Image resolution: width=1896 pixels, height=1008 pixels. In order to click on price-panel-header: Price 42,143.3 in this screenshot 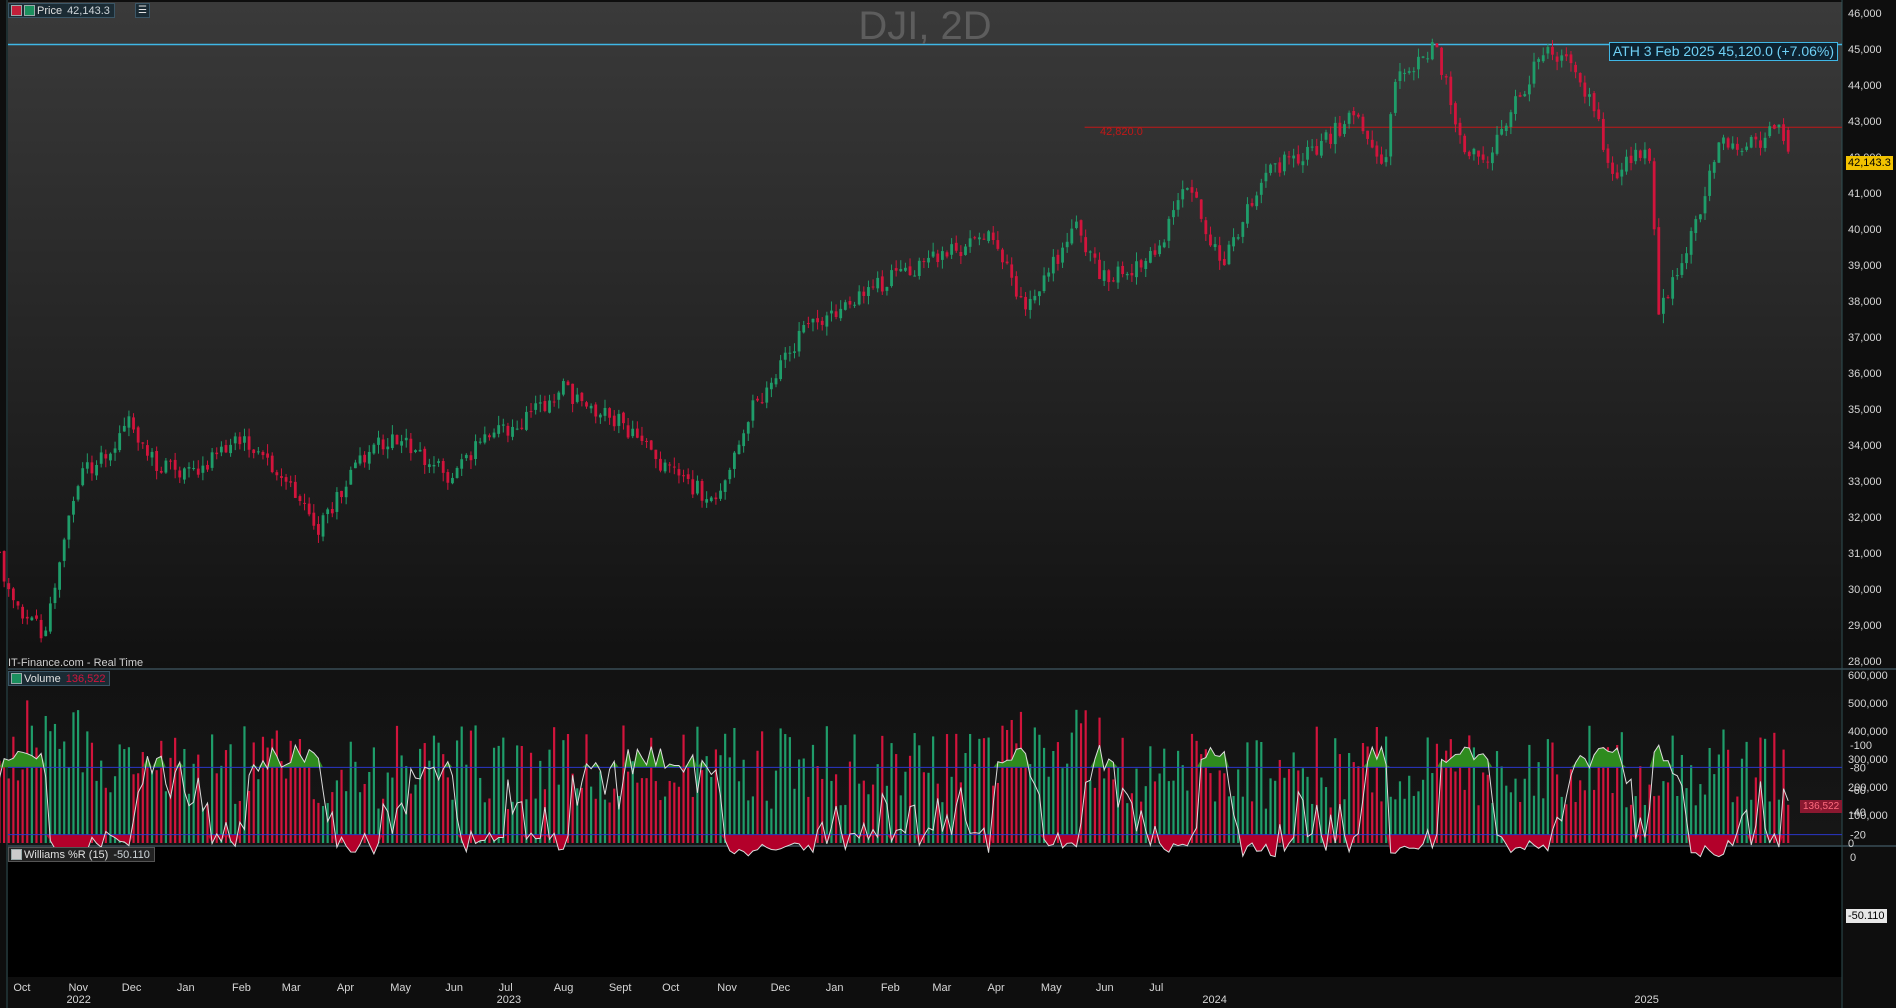, I will do `click(61, 10)`.